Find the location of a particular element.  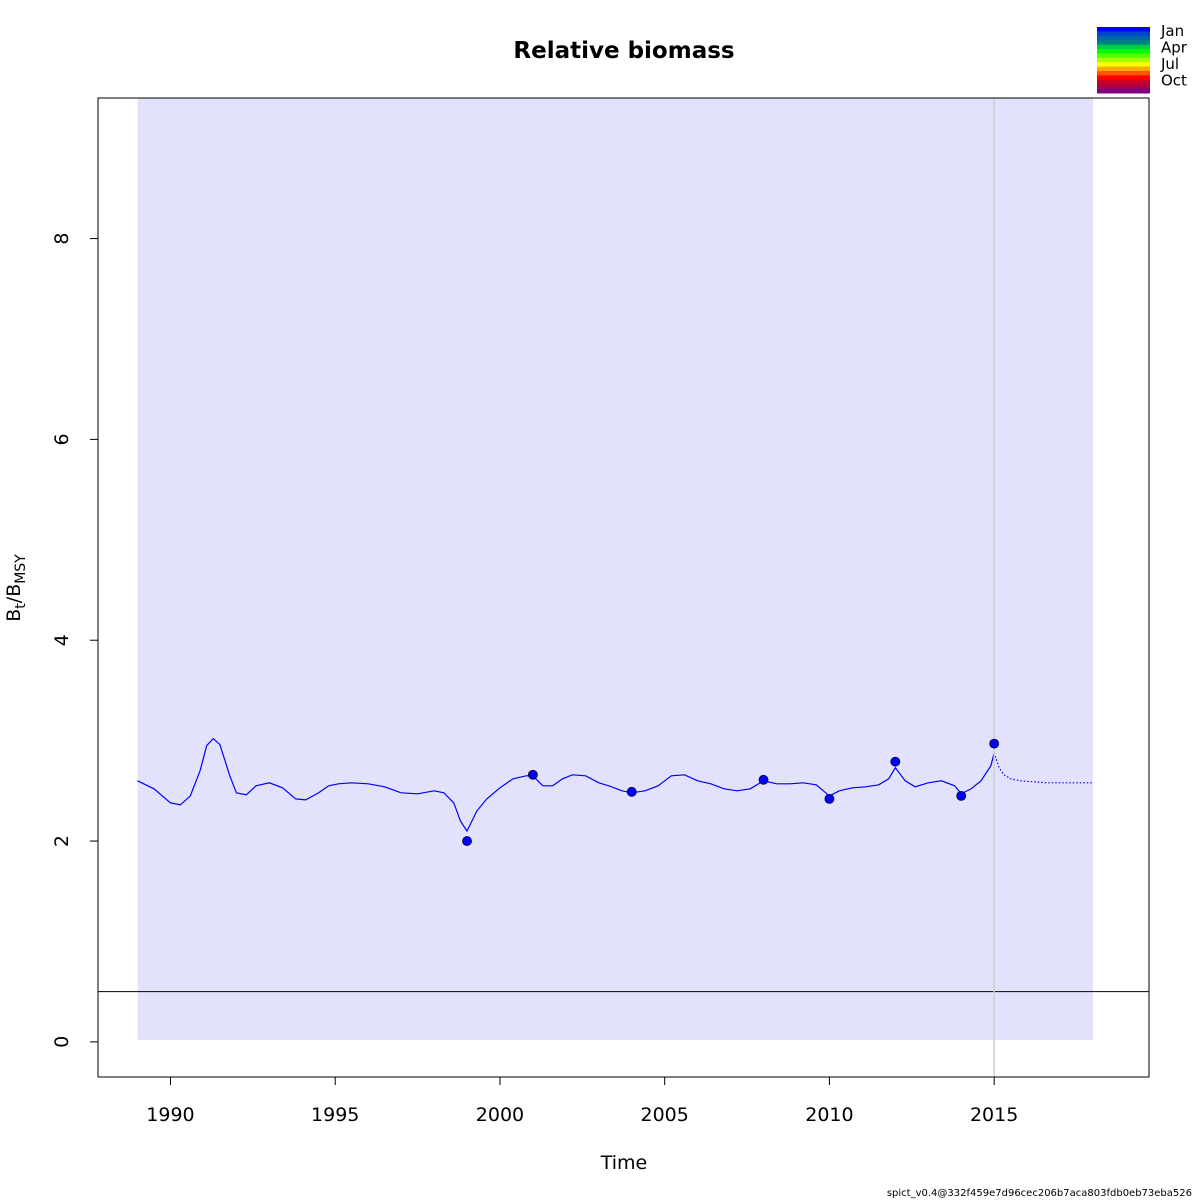

legend-label: Oct is located at coordinates (1174, 81).